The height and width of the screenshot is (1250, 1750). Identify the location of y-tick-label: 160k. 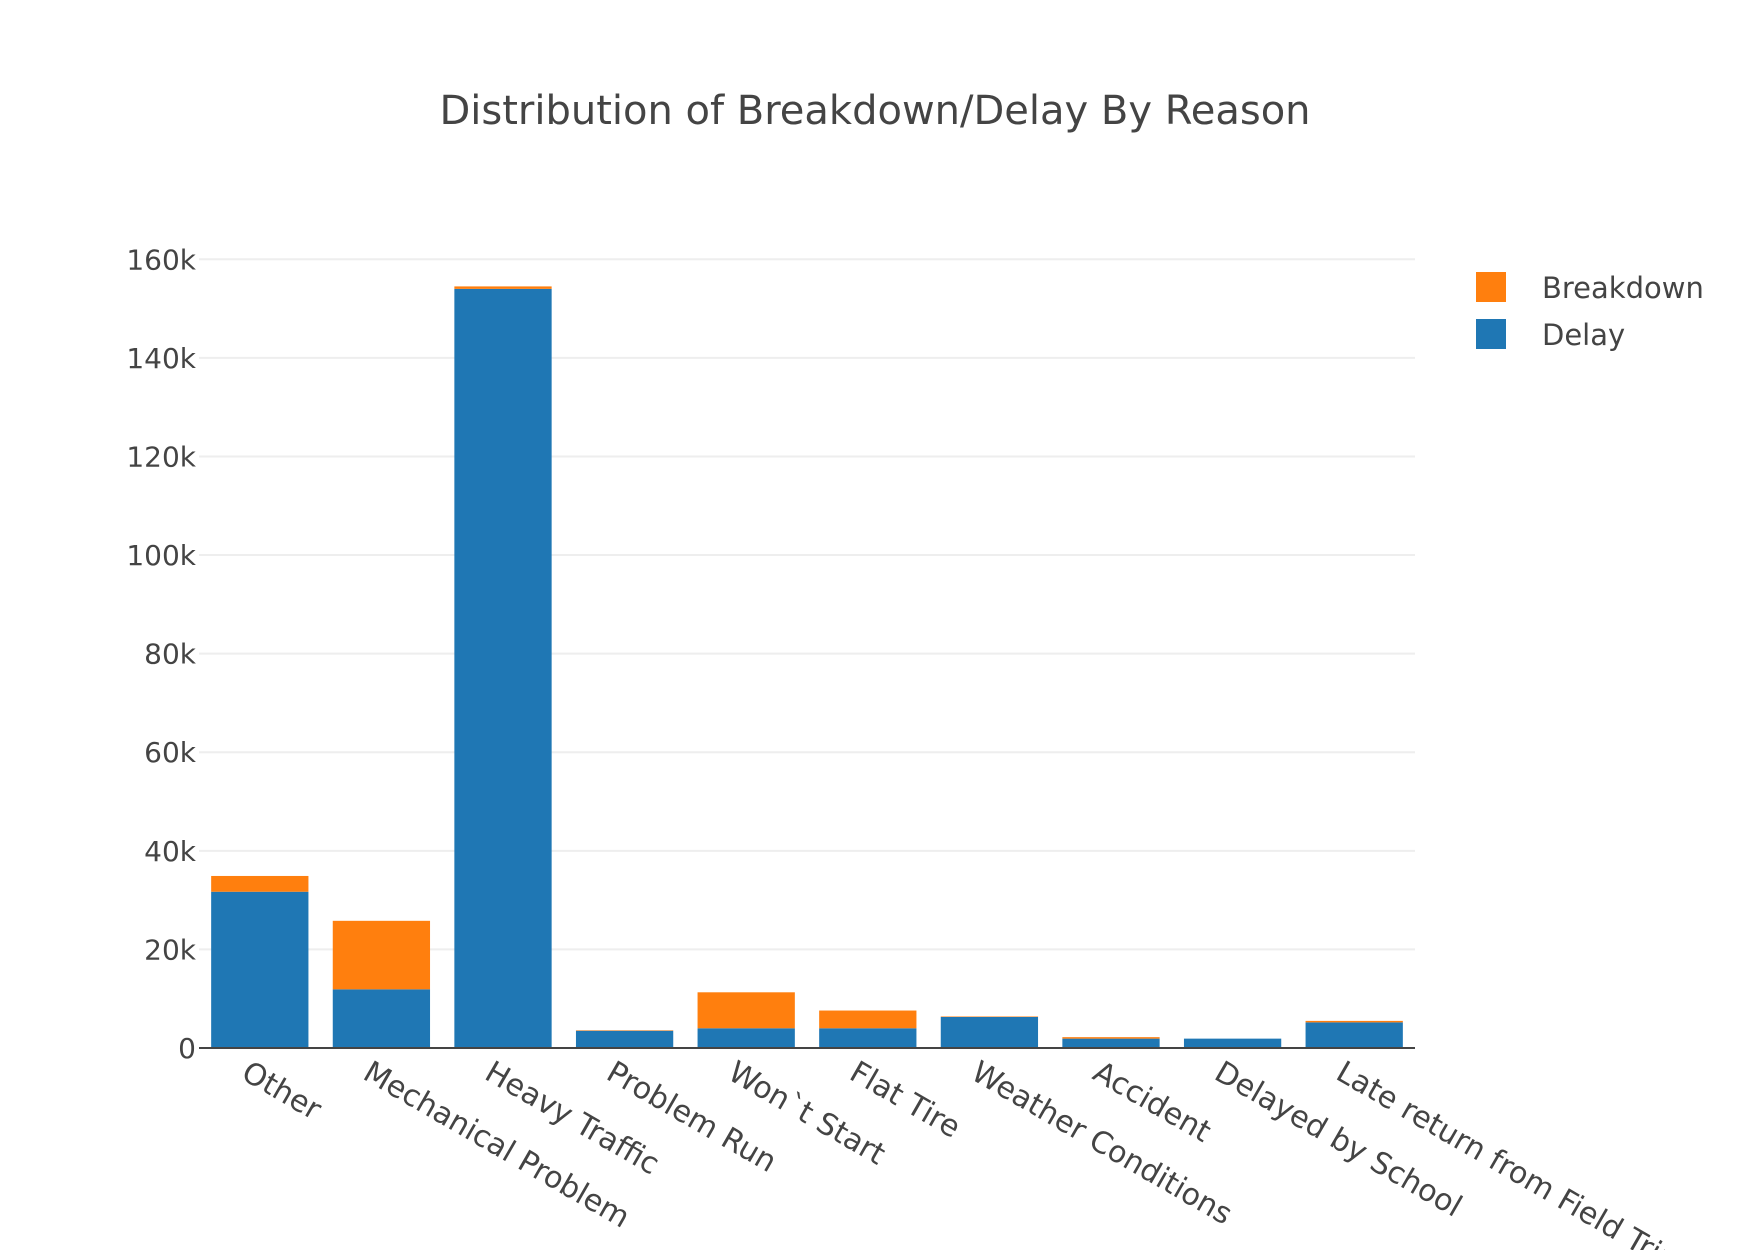
(161, 259).